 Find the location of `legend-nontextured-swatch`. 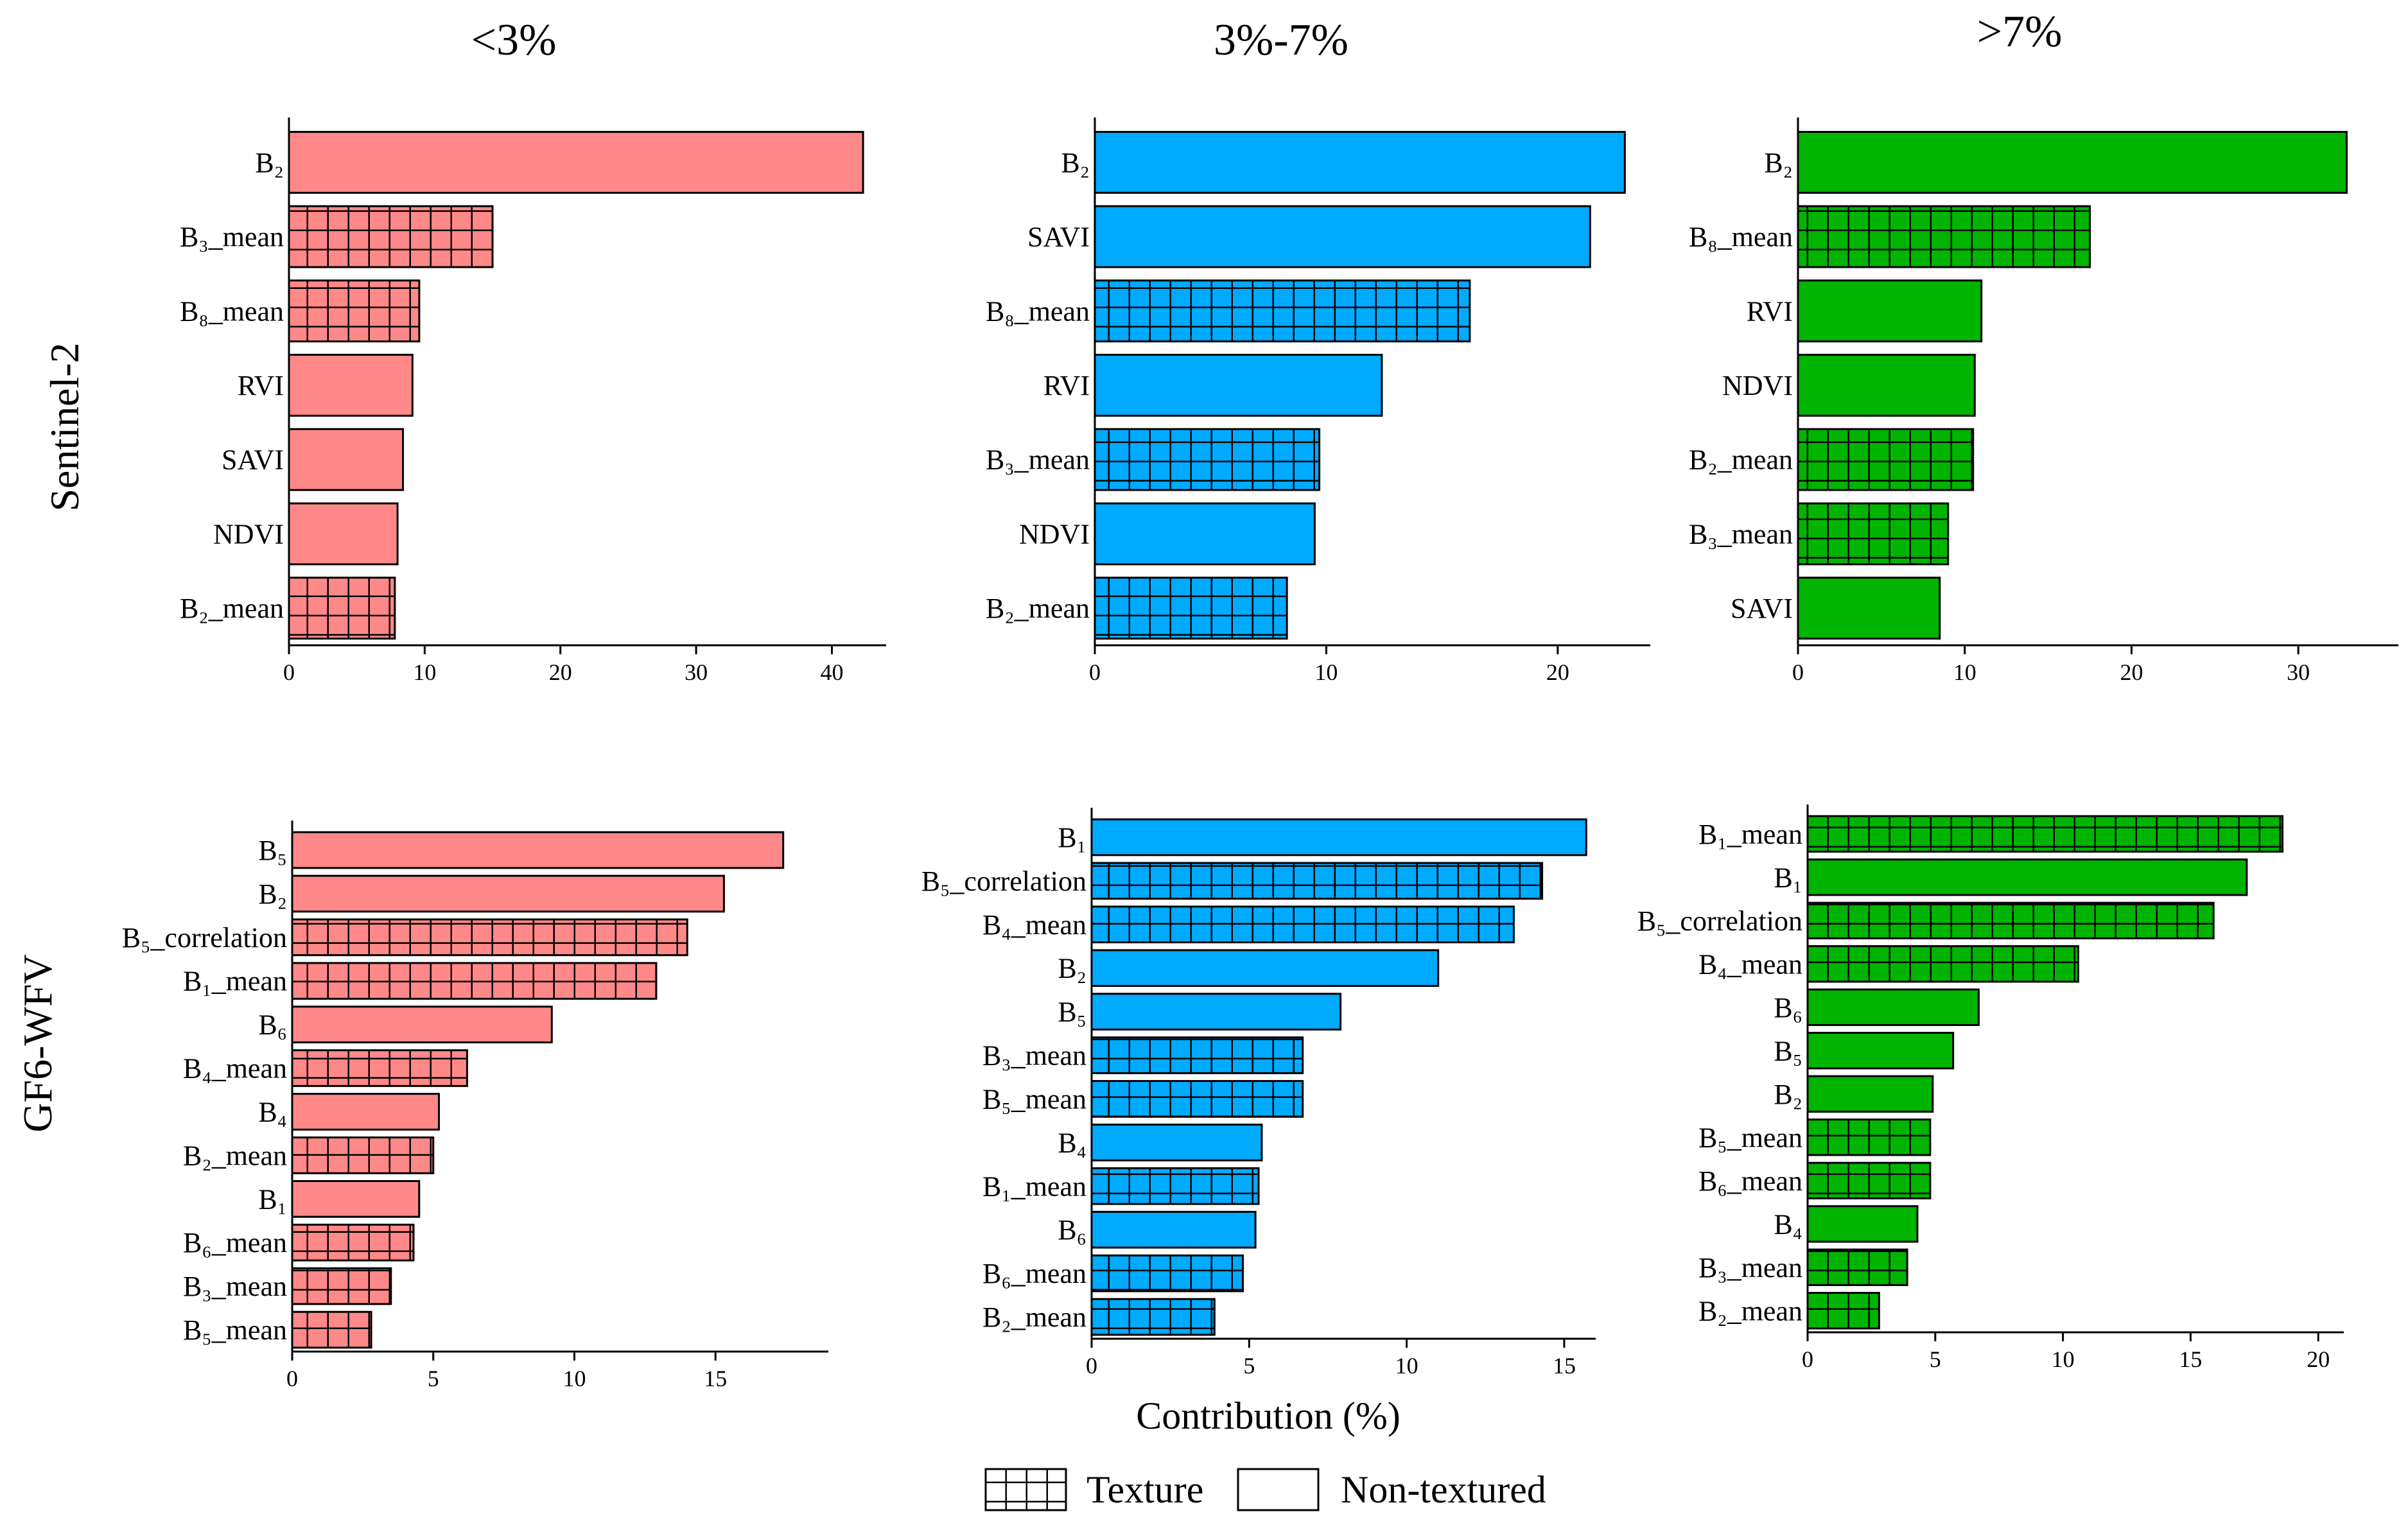

legend-nontextured-swatch is located at coordinates (1278, 1489).